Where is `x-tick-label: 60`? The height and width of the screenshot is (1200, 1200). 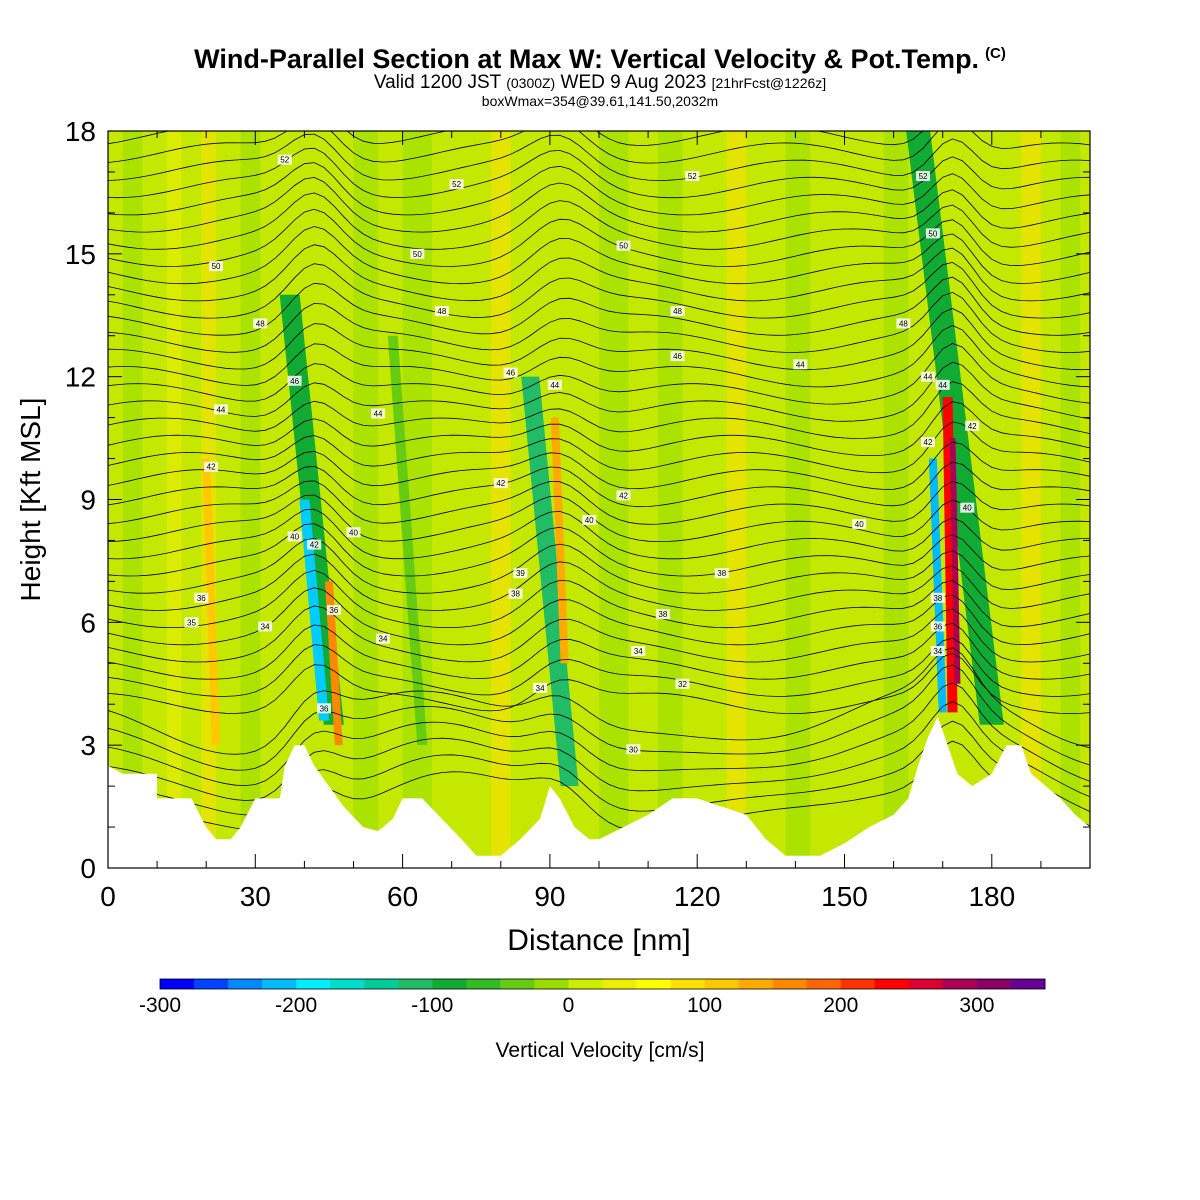 x-tick-label: 60 is located at coordinates (402, 896).